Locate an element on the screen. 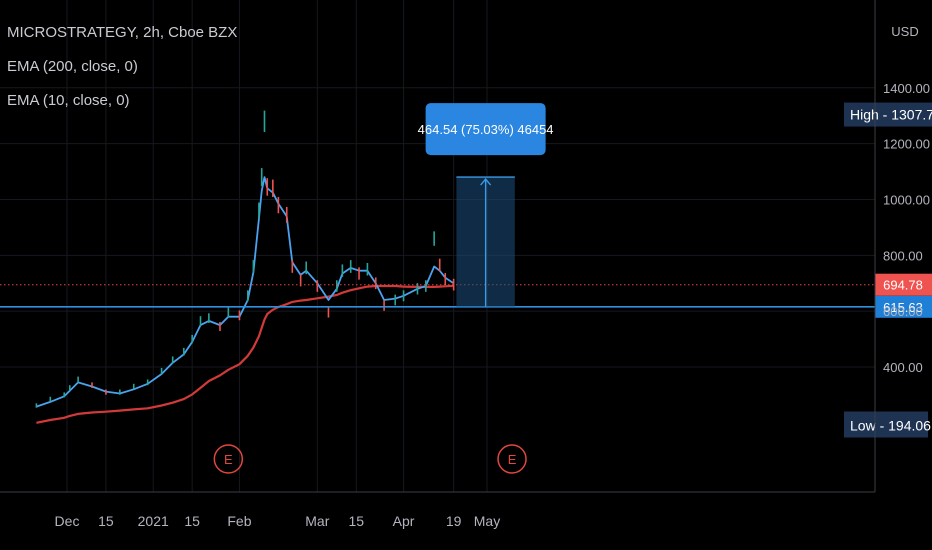 This screenshot has height=550, width=932. y-tick-label: 1200.00 is located at coordinates (906, 144).